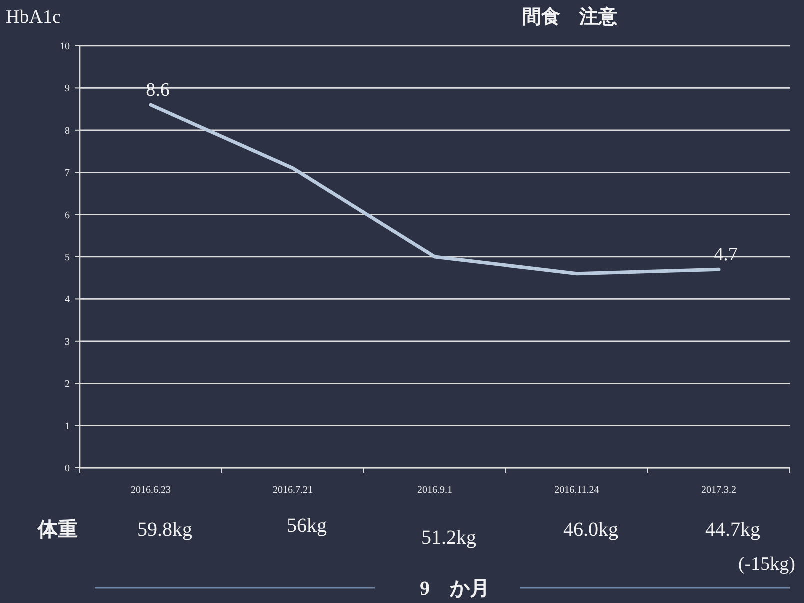 This screenshot has width=804, height=603. Describe the element at coordinates (570, 17) in the screenshot. I see `chart-title: 間食 注意` at that location.